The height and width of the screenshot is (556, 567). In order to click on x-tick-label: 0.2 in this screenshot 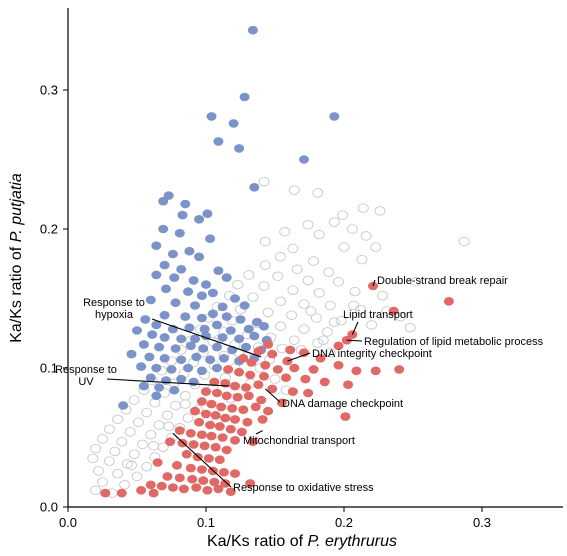, I will do `click(344, 522)`.